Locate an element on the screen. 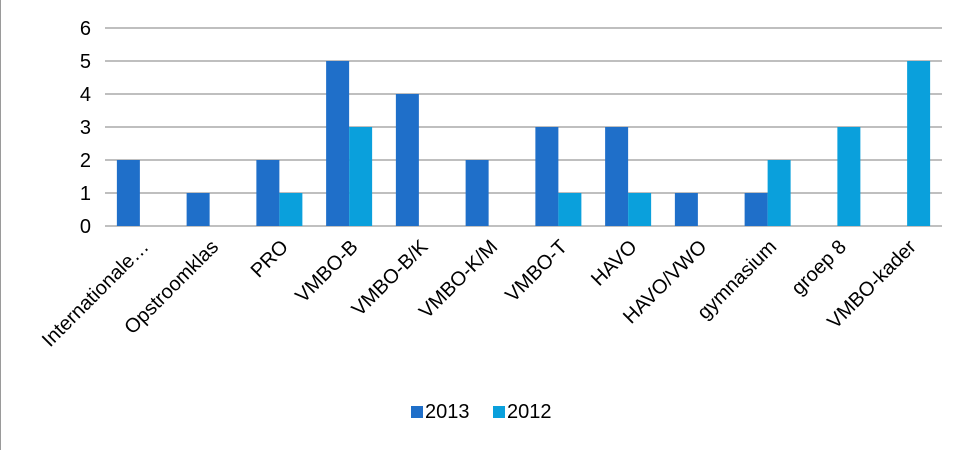 Image resolution: width=957 pixels, height=450 pixels. y-tick-label: 3 is located at coordinates (85, 128).